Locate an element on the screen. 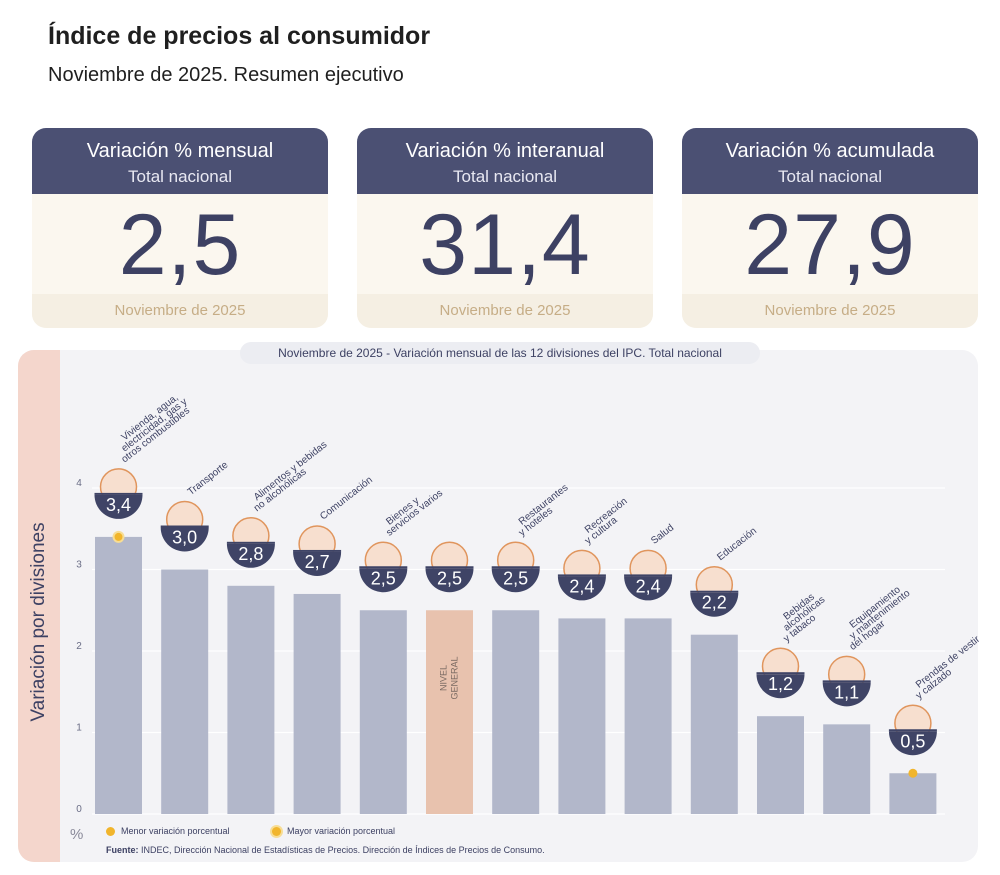 Image resolution: width=1000 pixels, height=875 pixels. value-label: 1,2 is located at coordinates (780, 684).